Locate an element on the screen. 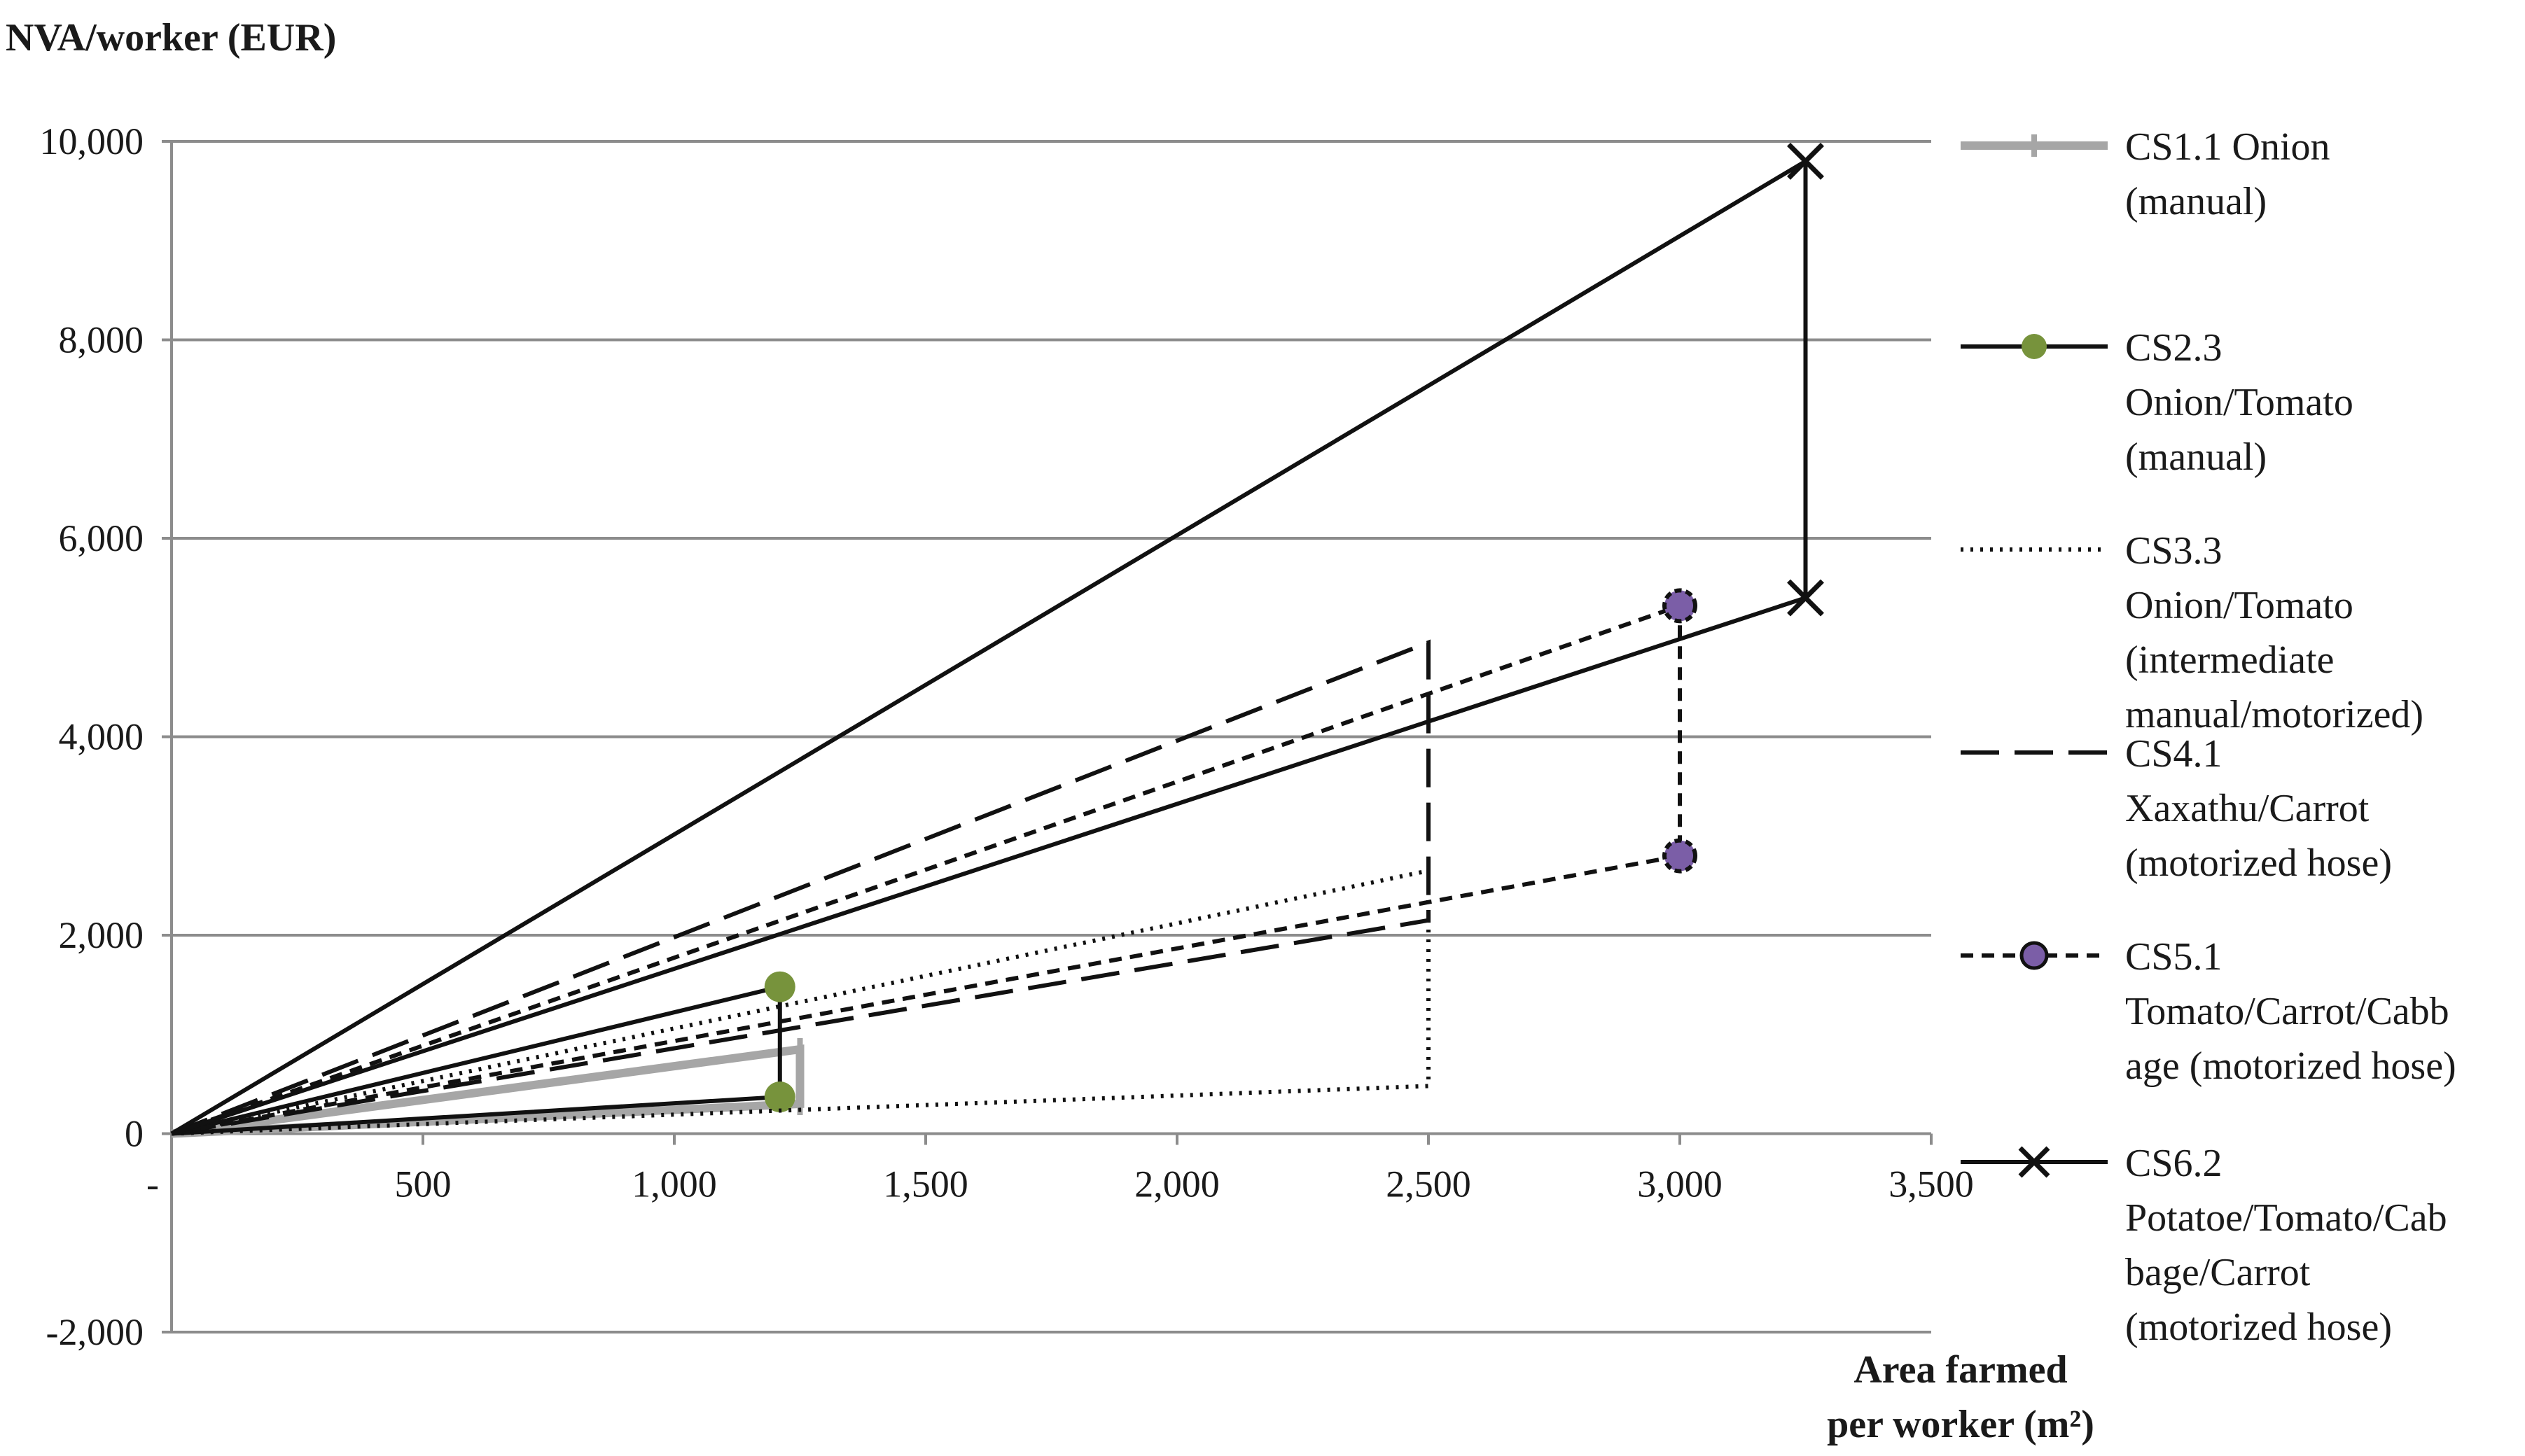  x-tick-label: 1,000 is located at coordinates (674, 1184).